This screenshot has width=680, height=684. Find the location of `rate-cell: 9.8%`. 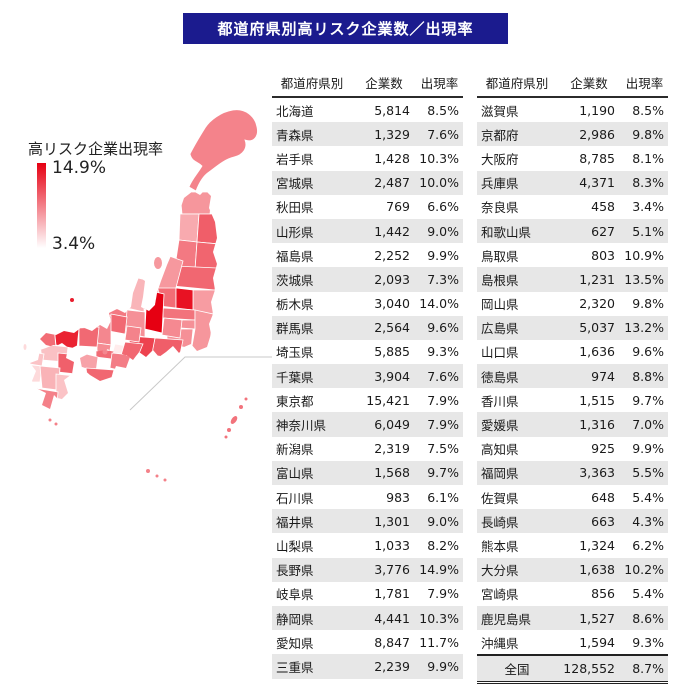

rate-cell: 9.8% is located at coordinates (648, 134).